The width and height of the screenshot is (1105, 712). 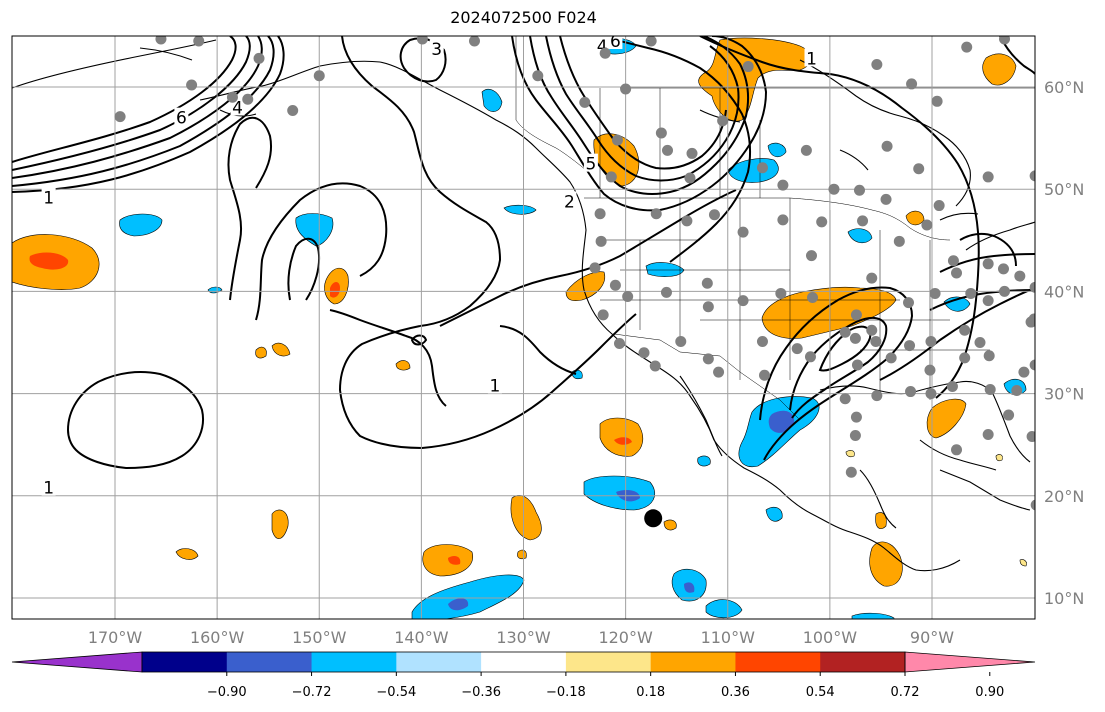 I want to click on contour-label: 5, so click(x=590, y=165).